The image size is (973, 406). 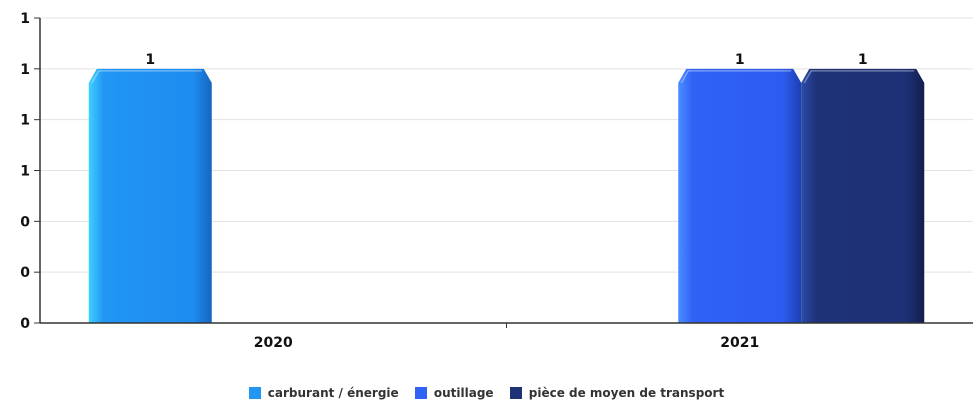 What do you see at coordinates (626, 393) in the screenshot?
I see `legend-label: pièce de moyen de transport` at bounding box center [626, 393].